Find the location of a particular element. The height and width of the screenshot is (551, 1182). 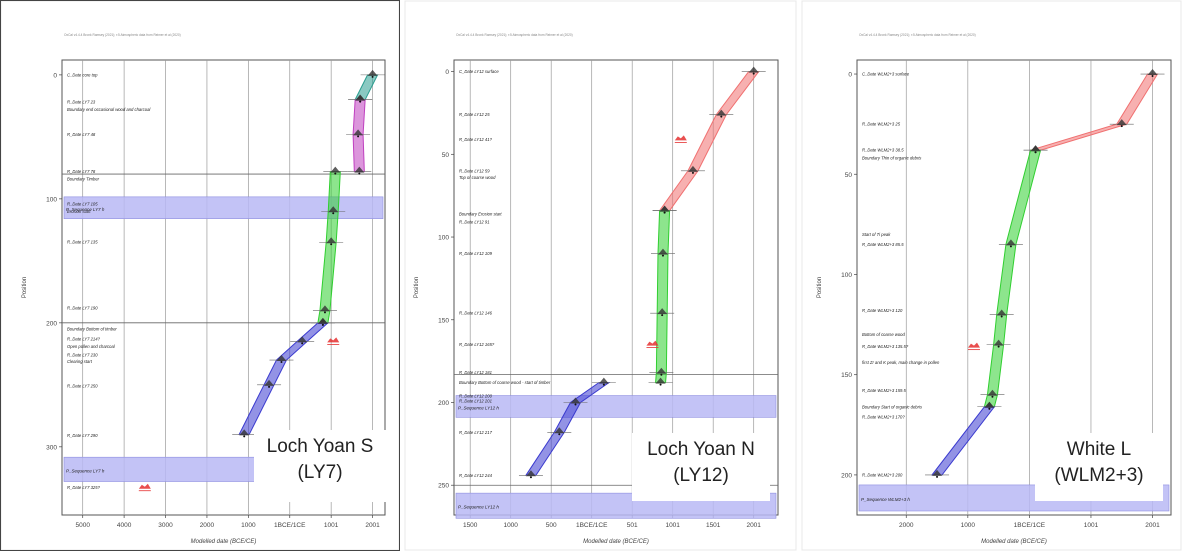

sample-label: Start of Ti peak is located at coordinates (876, 234).